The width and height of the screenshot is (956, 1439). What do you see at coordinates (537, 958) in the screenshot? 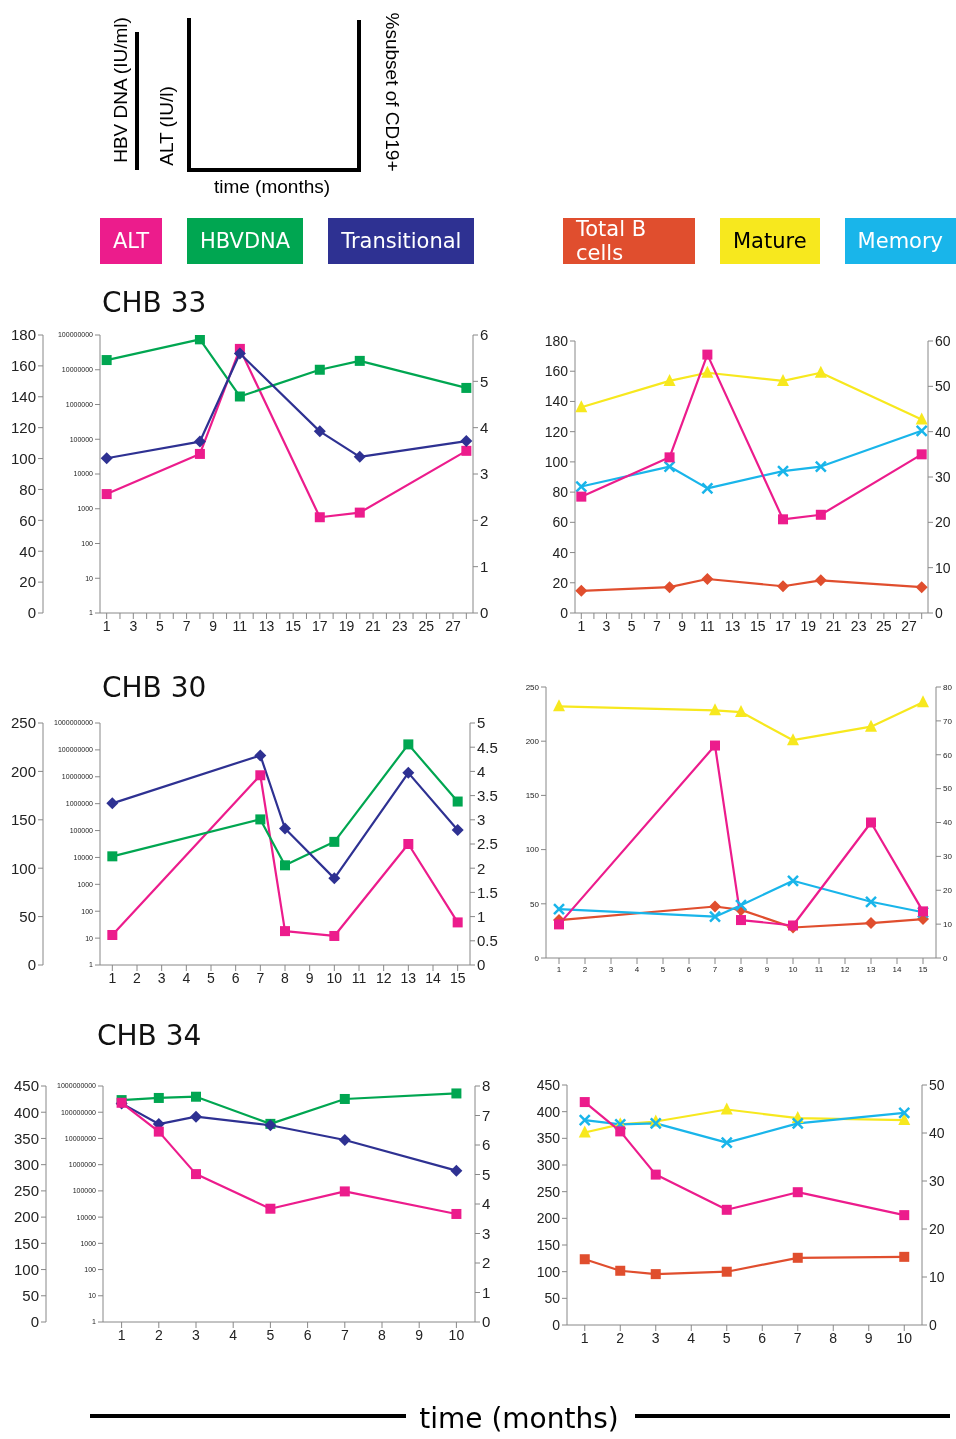
I see `y-tick-label: 0` at bounding box center [537, 958].